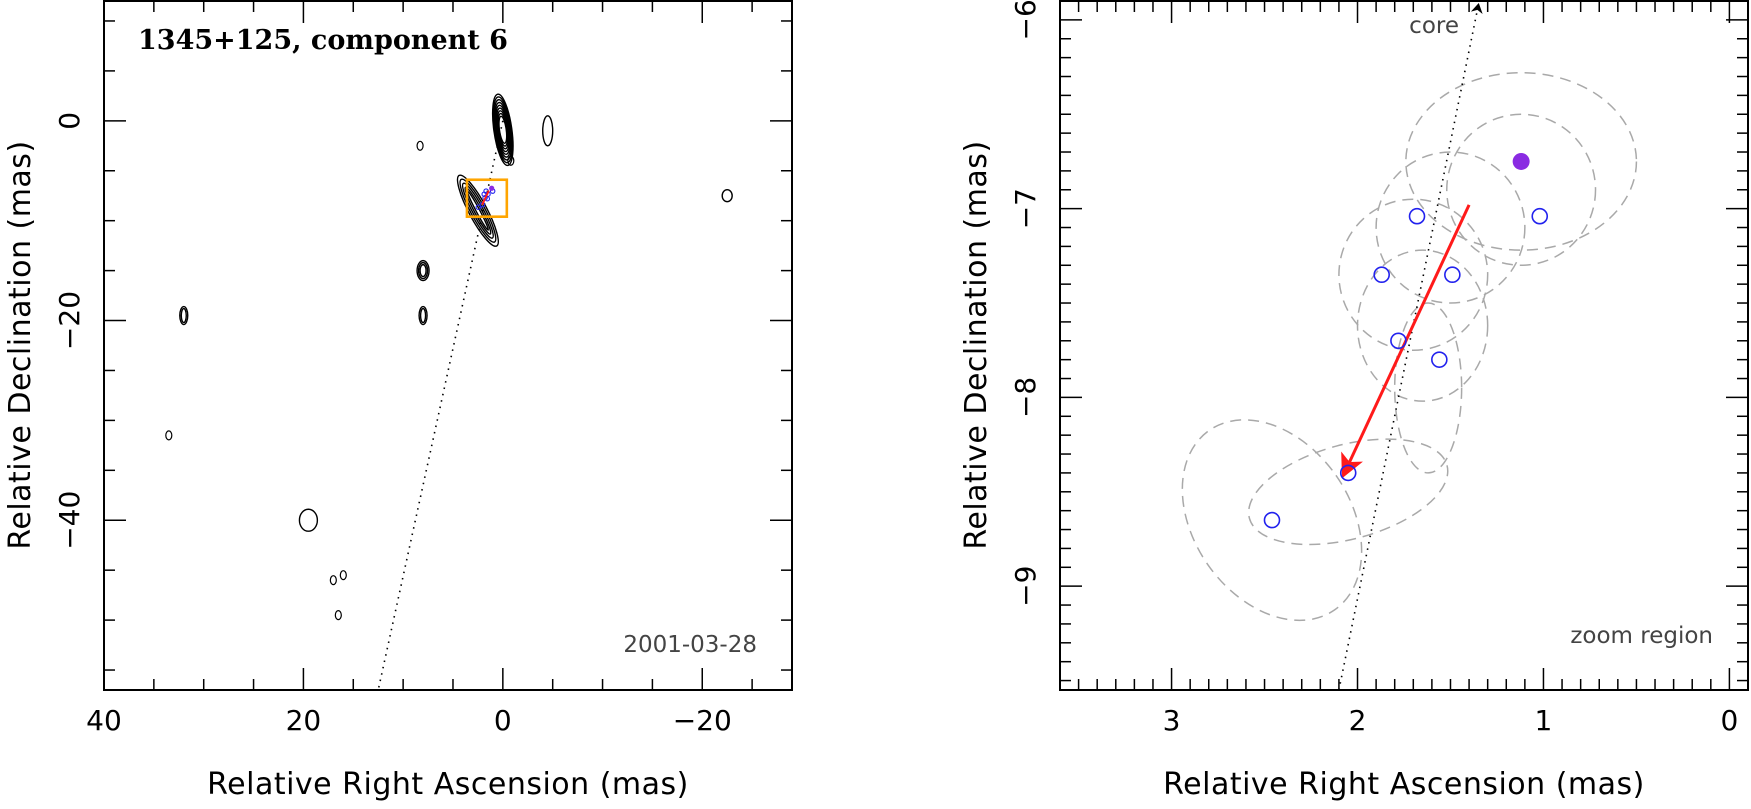 The image size is (1751, 809). What do you see at coordinates (1025, 397) in the screenshot?
I see `y-tick-label: −8` at bounding box center [1025, 397].